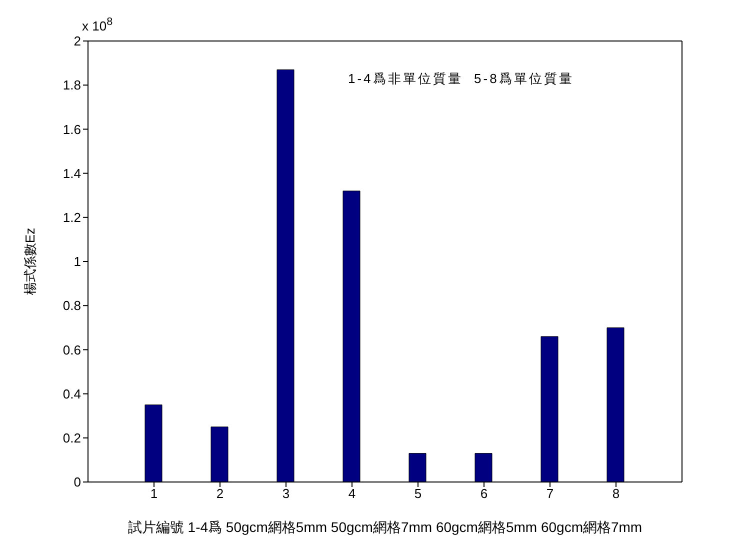 The image size is (731, 546). Describe the element at coordinates (30, 262) in the screenshot. I see `y-axis-title: 楊式係數Ez` at that location.